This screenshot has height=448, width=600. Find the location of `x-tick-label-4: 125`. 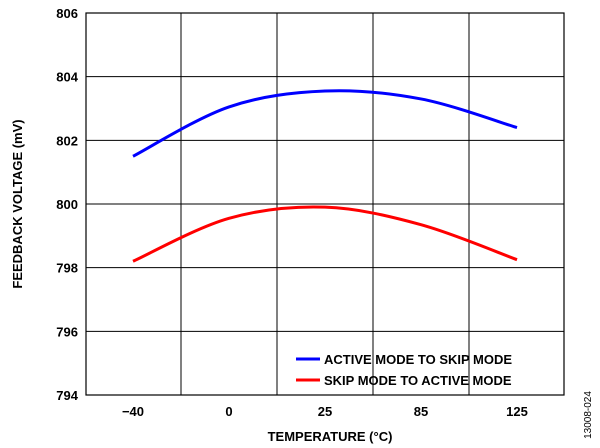

x-tick-label-4: 125 is located at coordinates (517, 411).